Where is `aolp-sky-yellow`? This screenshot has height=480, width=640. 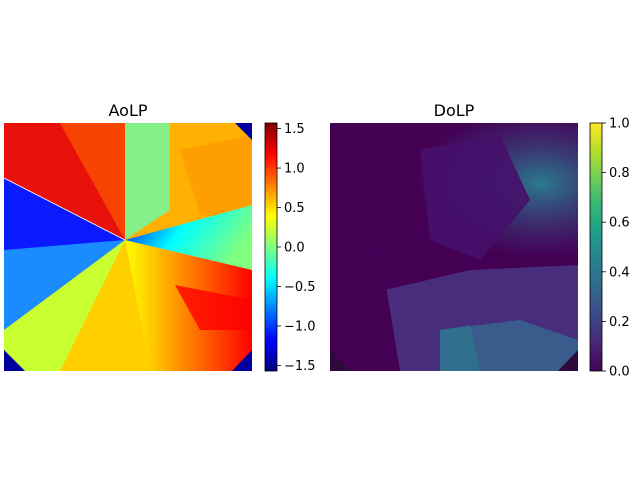 aolp-sky-yellow is located at coordinates (216, 177).